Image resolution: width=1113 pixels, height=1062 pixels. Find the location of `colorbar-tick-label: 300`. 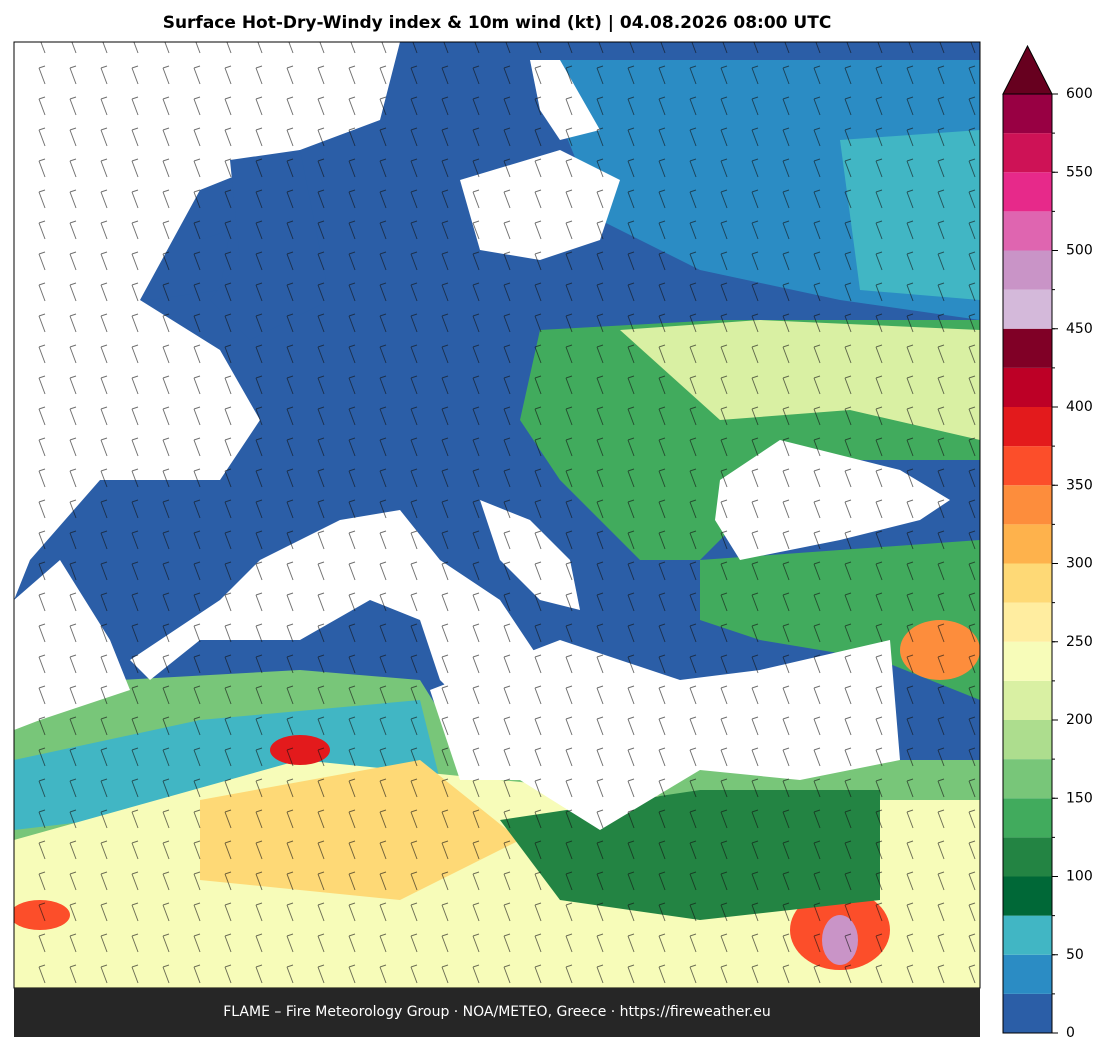

colorbar-tick-label: 300 is located at coordinates (1079, 564).